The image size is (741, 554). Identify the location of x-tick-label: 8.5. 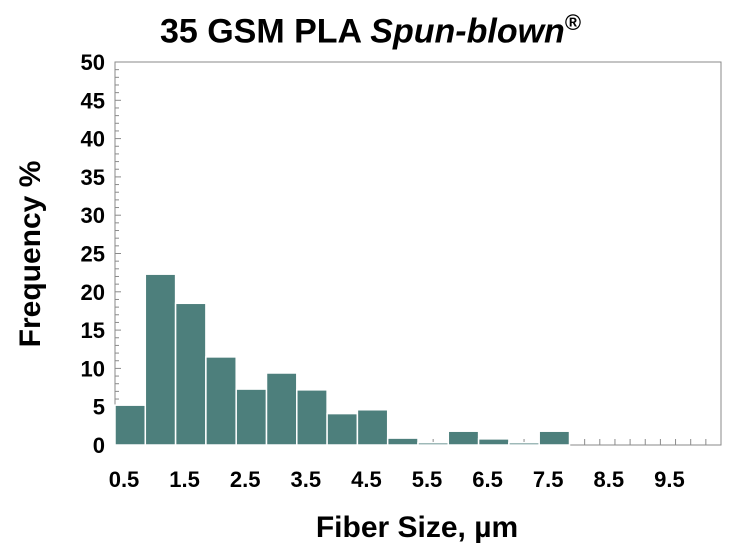
(609, 479).